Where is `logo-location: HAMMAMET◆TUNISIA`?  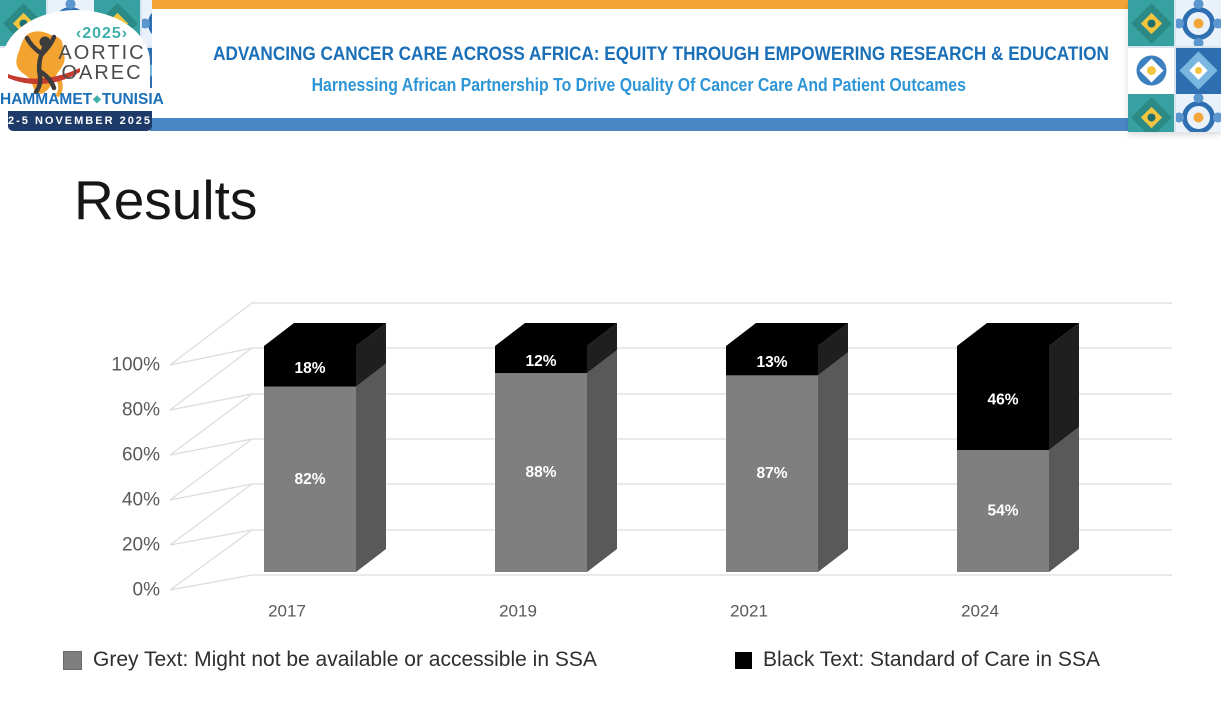 logo-location: HAMMAMET◆TUNISIA is located at coordinates (82, 100).